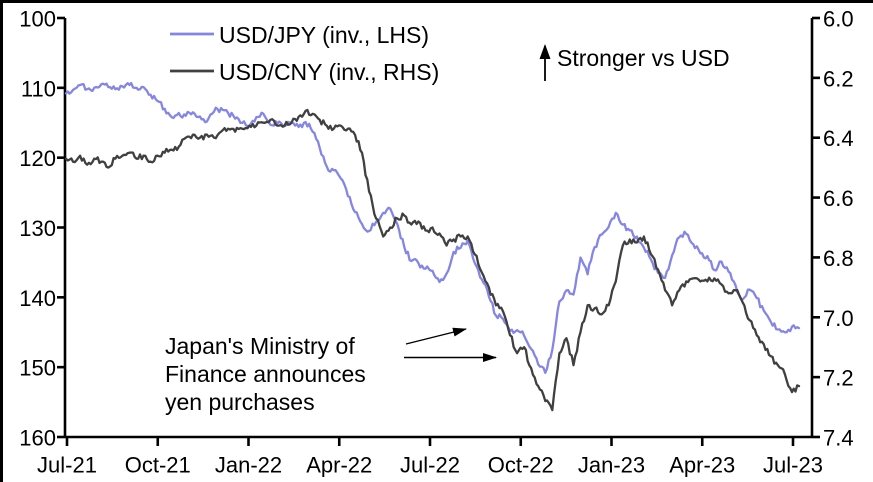  Describe the element at coordinates (436, 336) in the screenshot. I see `mof-arrow-upper` at that location.